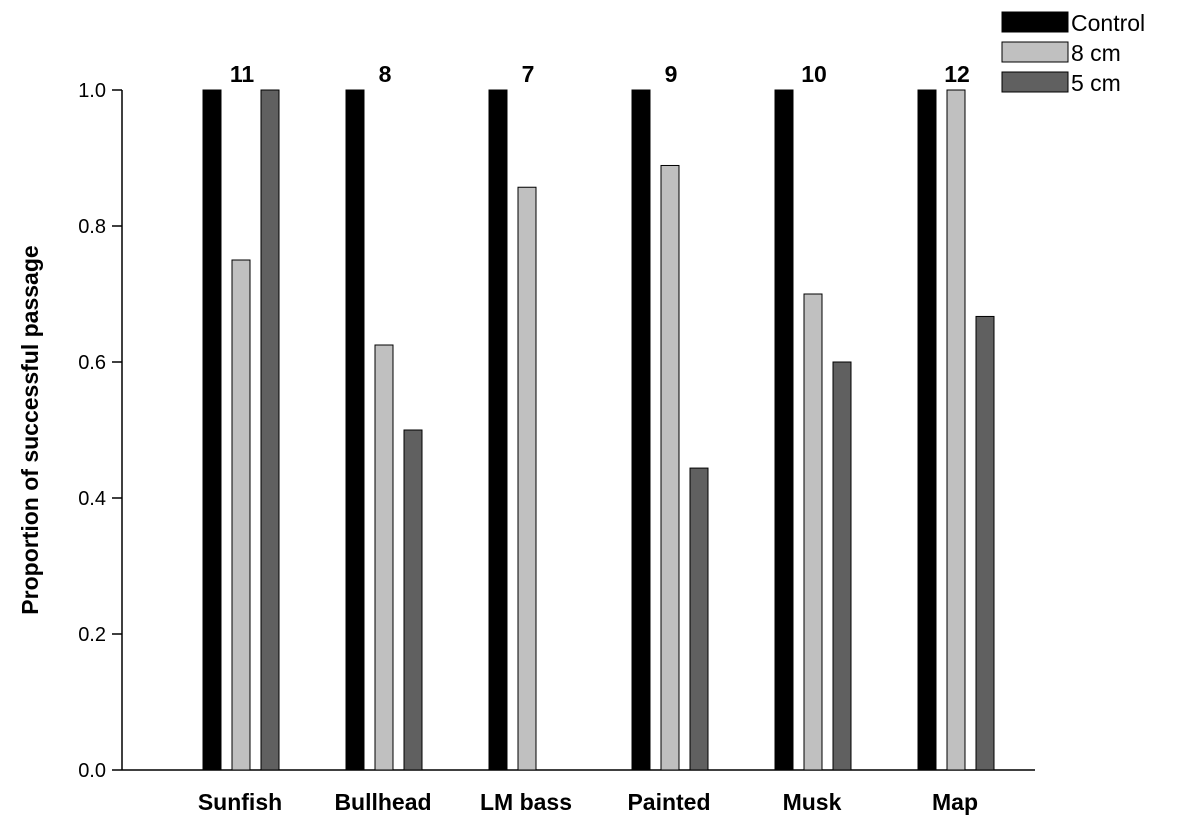  What do you see at coordinates (957, 74) in the screenshot?
I see `sample-size-label: 12` at bounding box center [957, 74].